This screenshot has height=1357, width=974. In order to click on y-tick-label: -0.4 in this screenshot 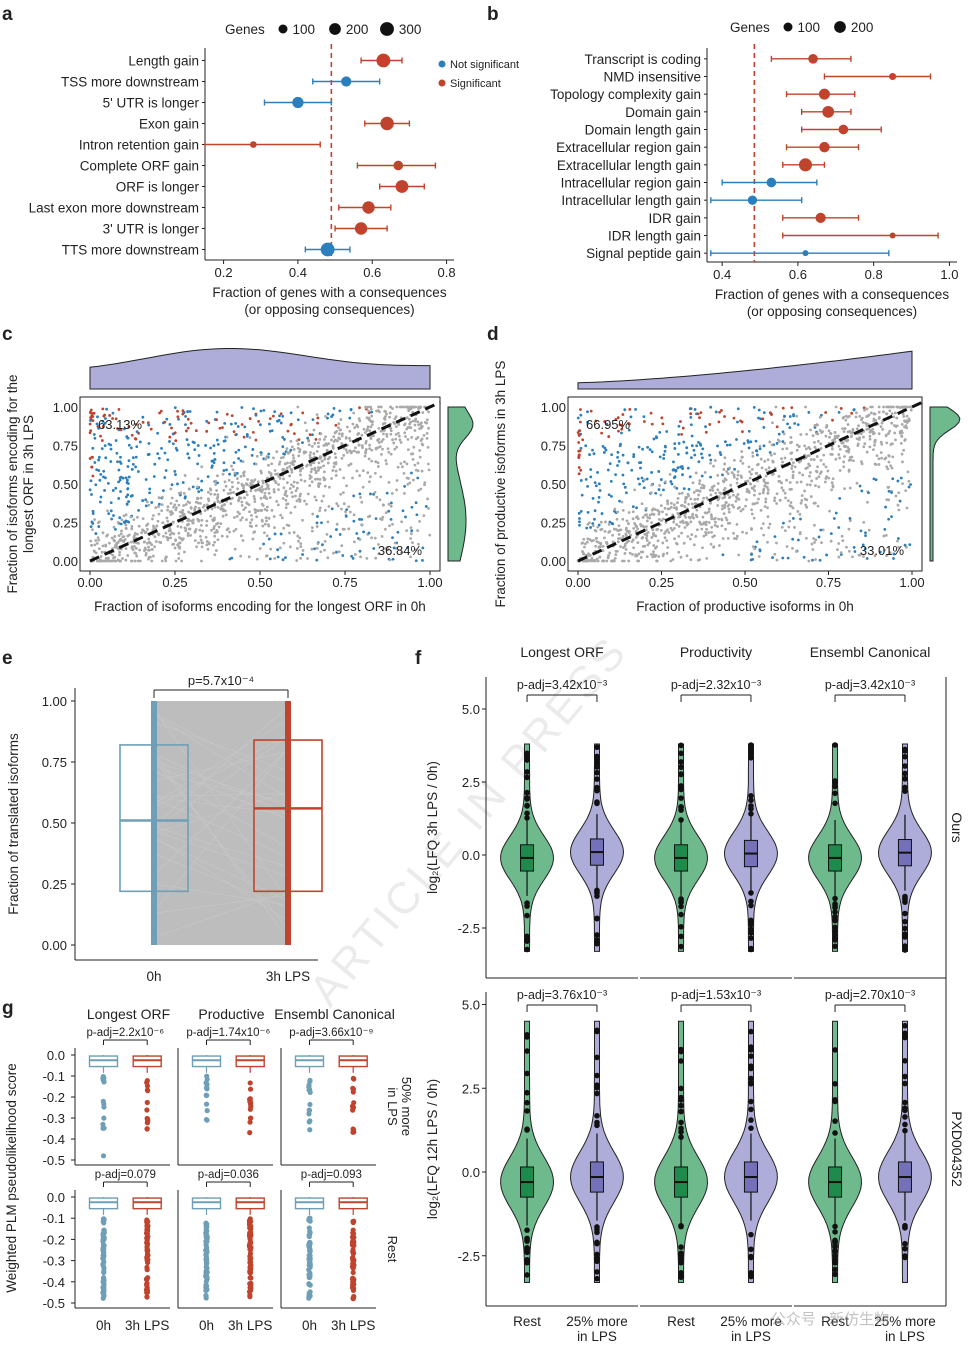, I will do `click(54, 1282)`.